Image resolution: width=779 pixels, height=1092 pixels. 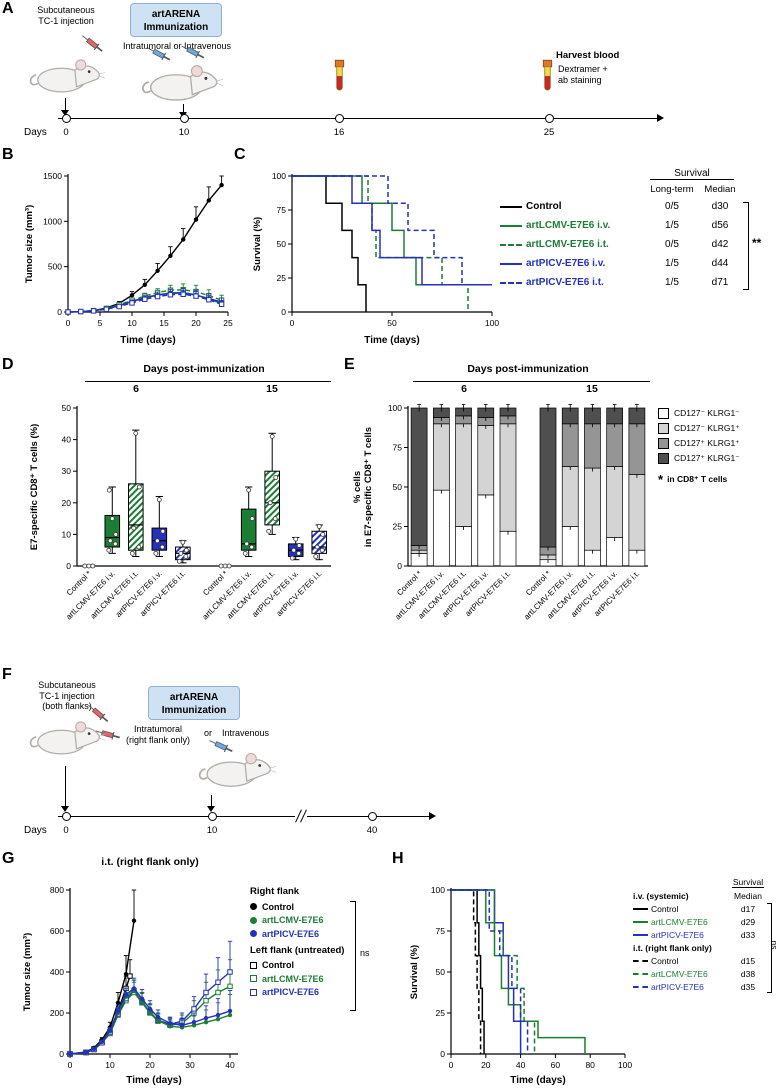 I want to click on svg-text: 60, so click(x=556, y=1065).